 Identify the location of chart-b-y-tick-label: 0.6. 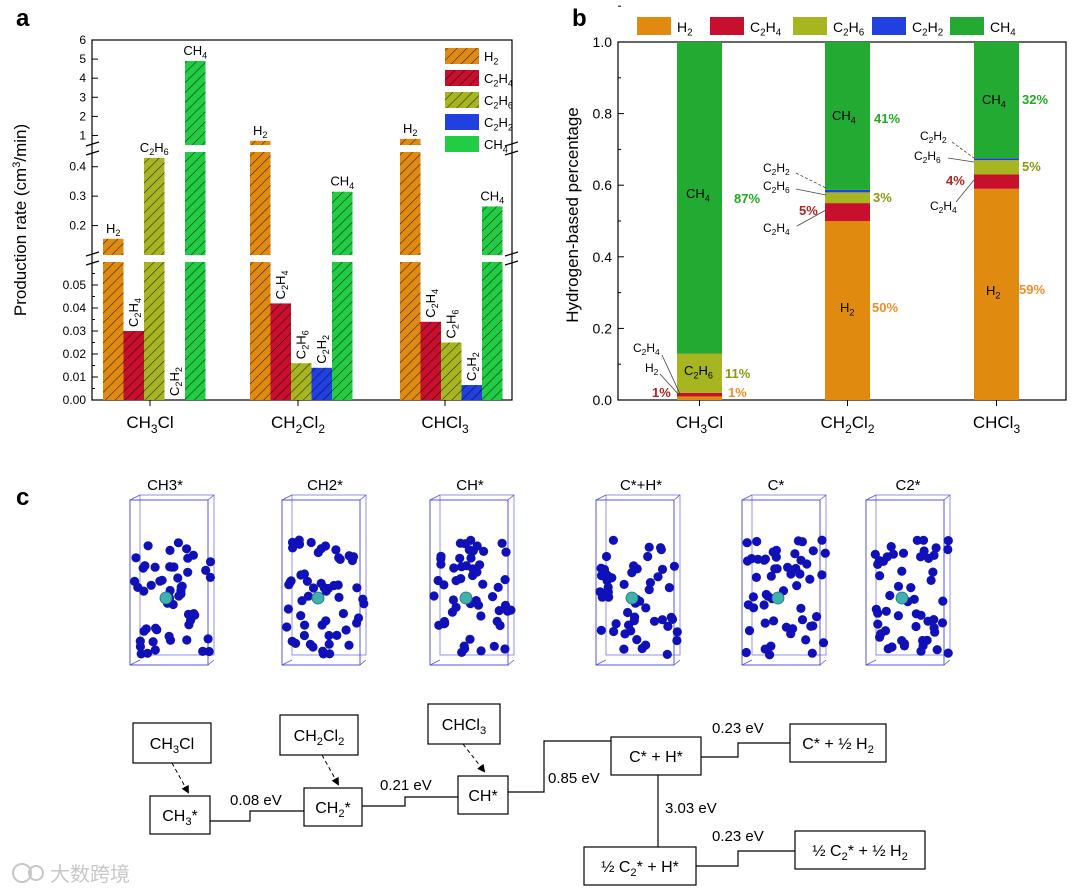
(603, 185).